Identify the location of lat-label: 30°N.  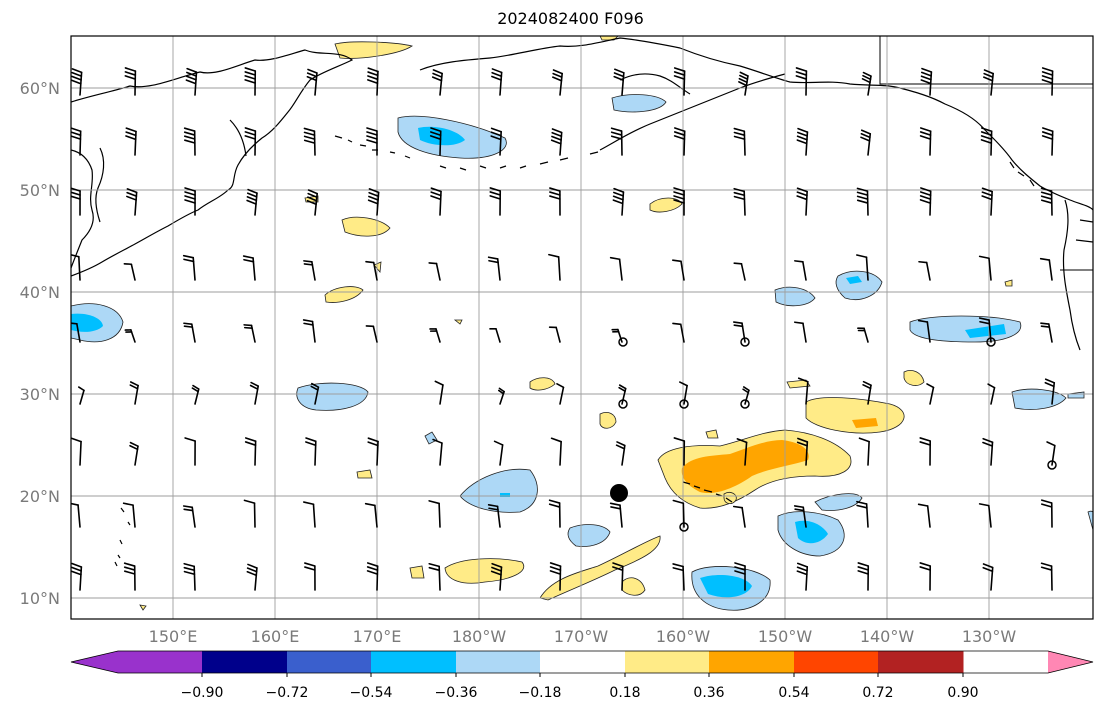
(40, 394).